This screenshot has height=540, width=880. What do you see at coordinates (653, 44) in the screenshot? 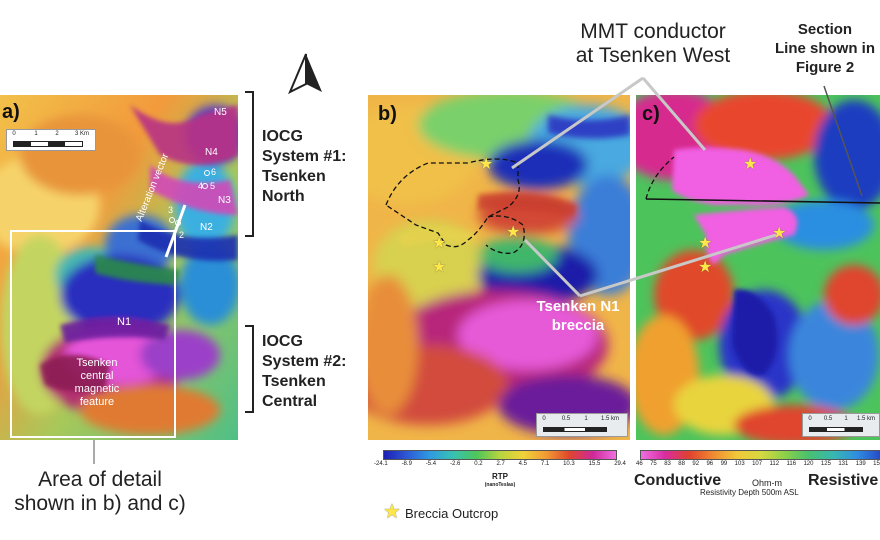
I see `mmt-conductor-label: MMT conductor at Tsenken West` at bounding box center [653, 44].